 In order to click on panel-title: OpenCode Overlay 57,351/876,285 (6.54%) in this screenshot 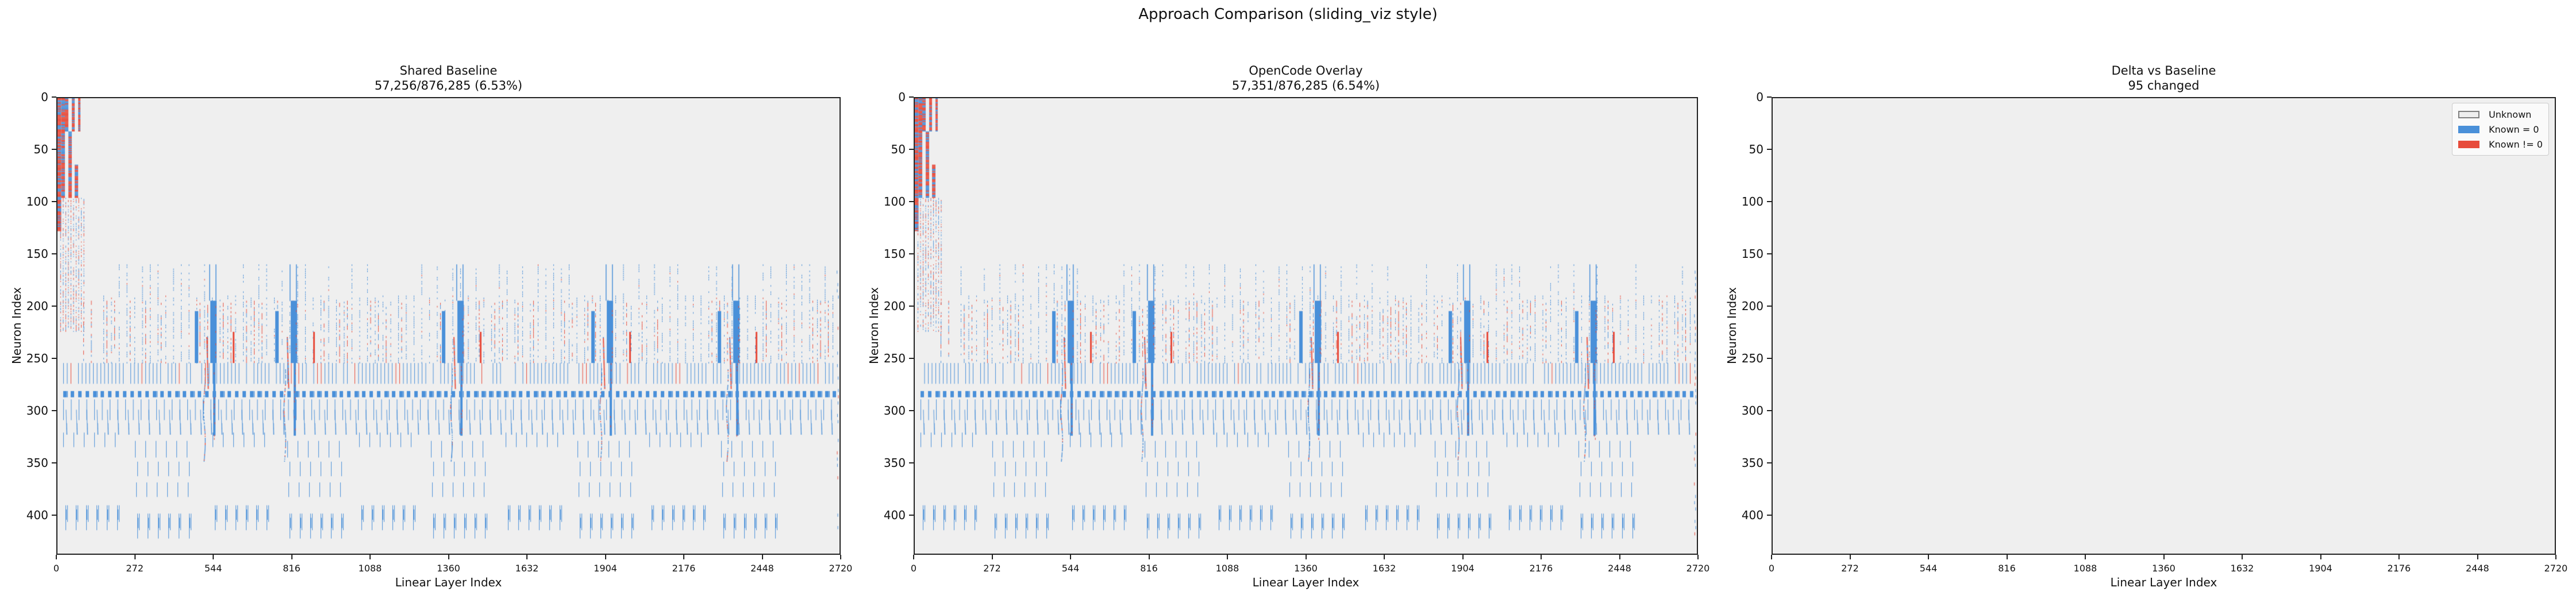, I will do `click(1306, 78)`.